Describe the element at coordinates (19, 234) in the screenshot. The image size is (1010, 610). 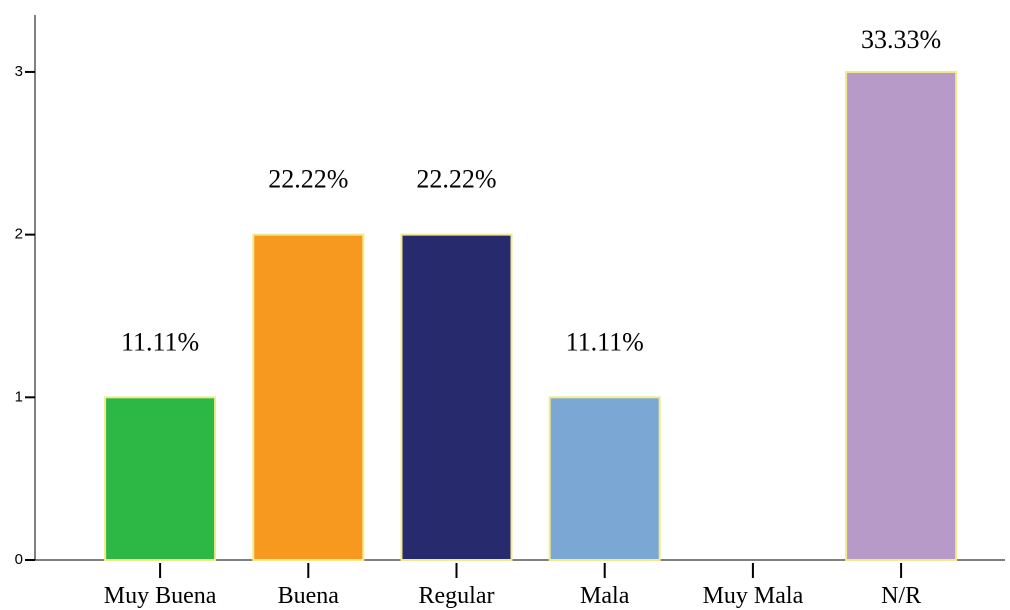
I see `y-tick-label: 2` at that location.